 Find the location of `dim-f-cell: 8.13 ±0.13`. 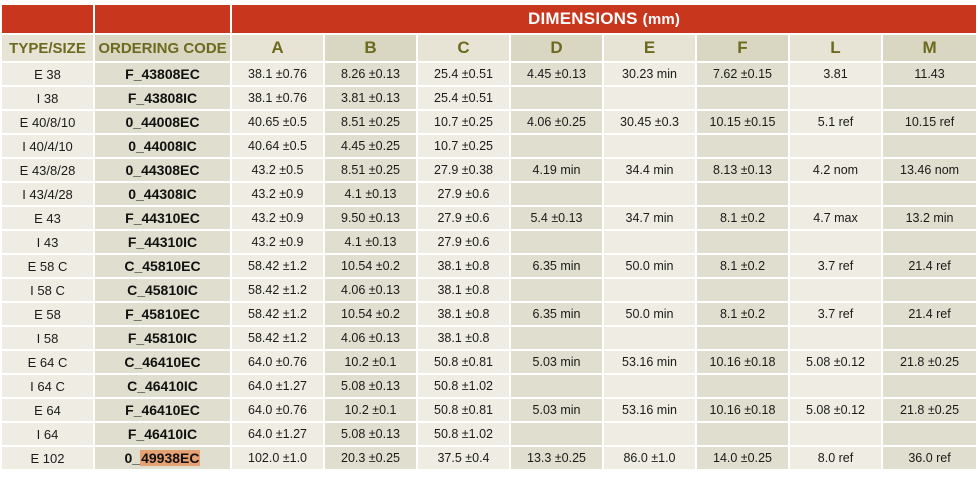

dim-f-cell: 8.13 ±0.13 is located at coordinates (742, 170).